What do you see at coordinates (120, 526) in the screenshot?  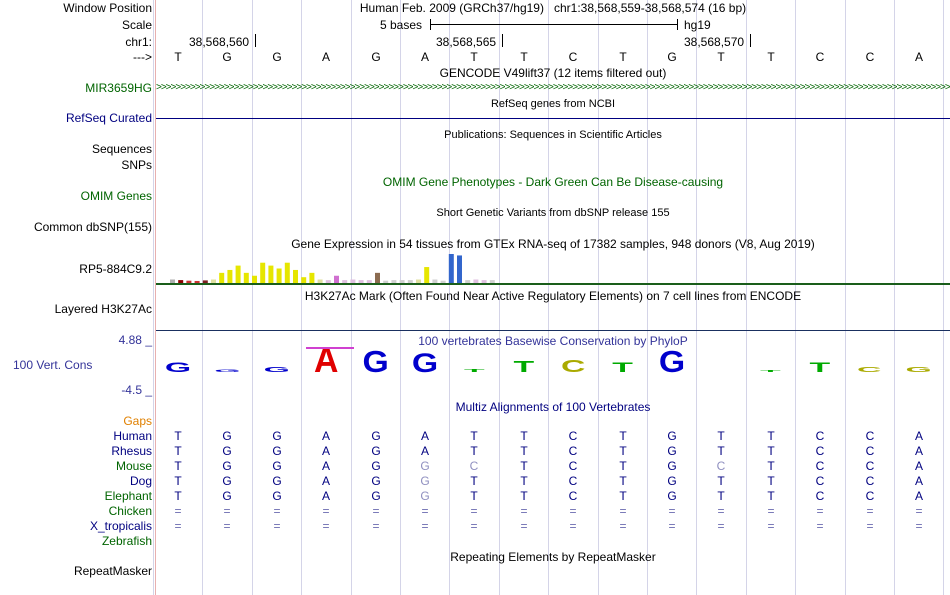 I see `species-label: X_tropicalis` at bounding box center [120, 526].